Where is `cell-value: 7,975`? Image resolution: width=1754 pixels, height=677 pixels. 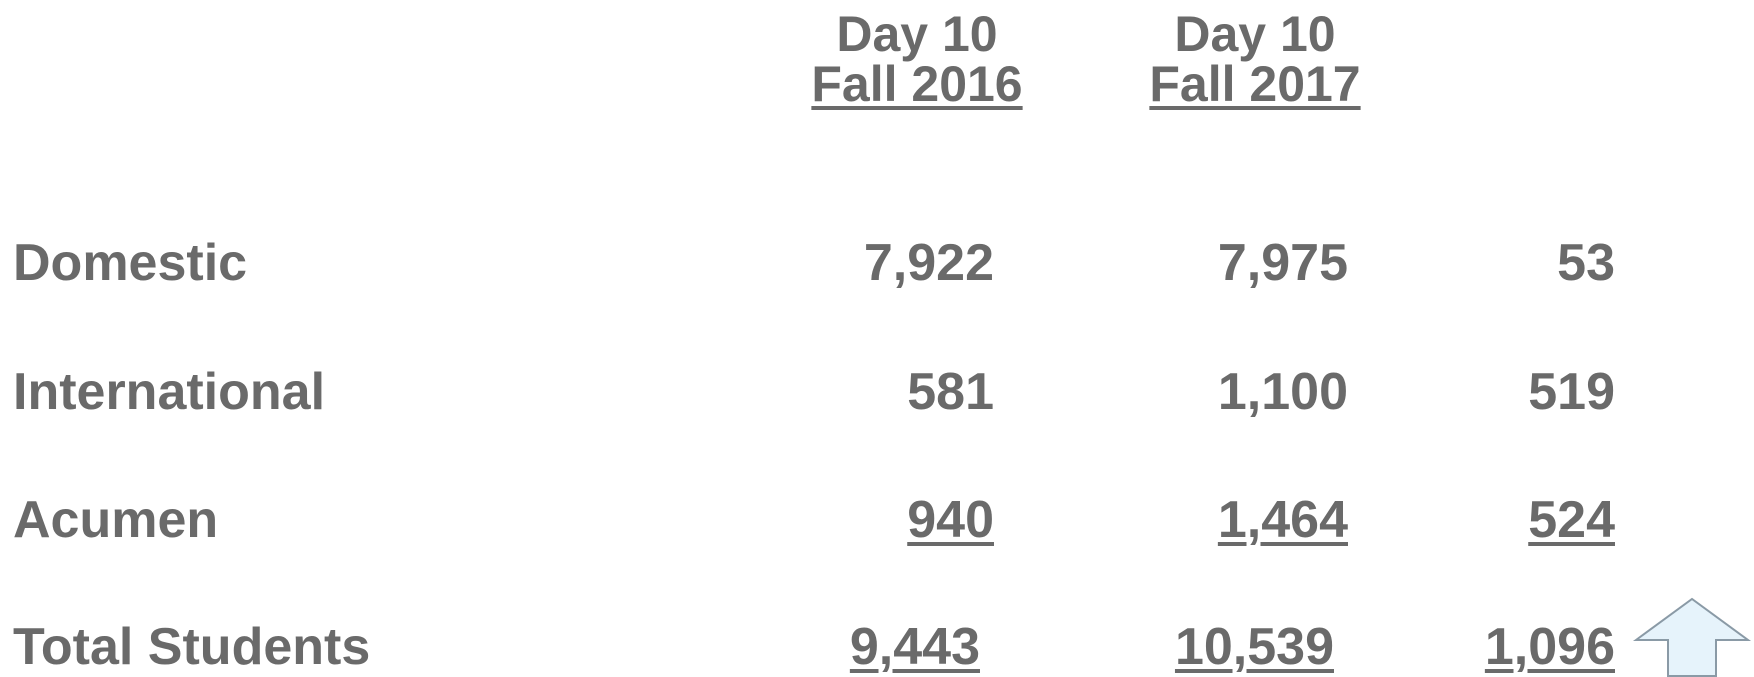 cell-value: 7,975 is located at coordinates (1282, 263).